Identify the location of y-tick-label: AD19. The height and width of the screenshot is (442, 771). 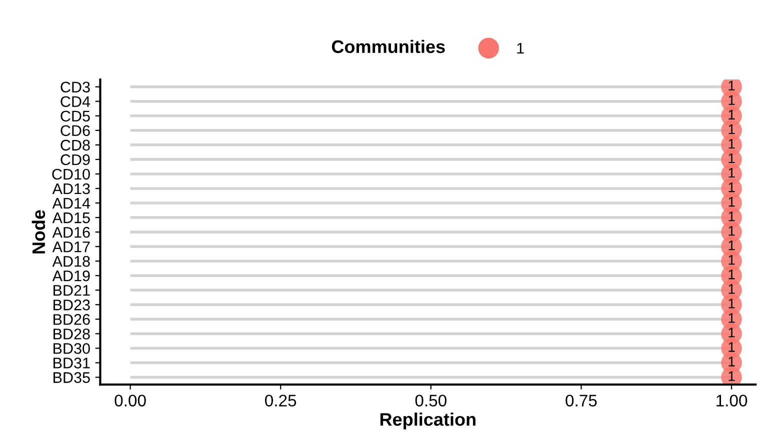
(71, 276).